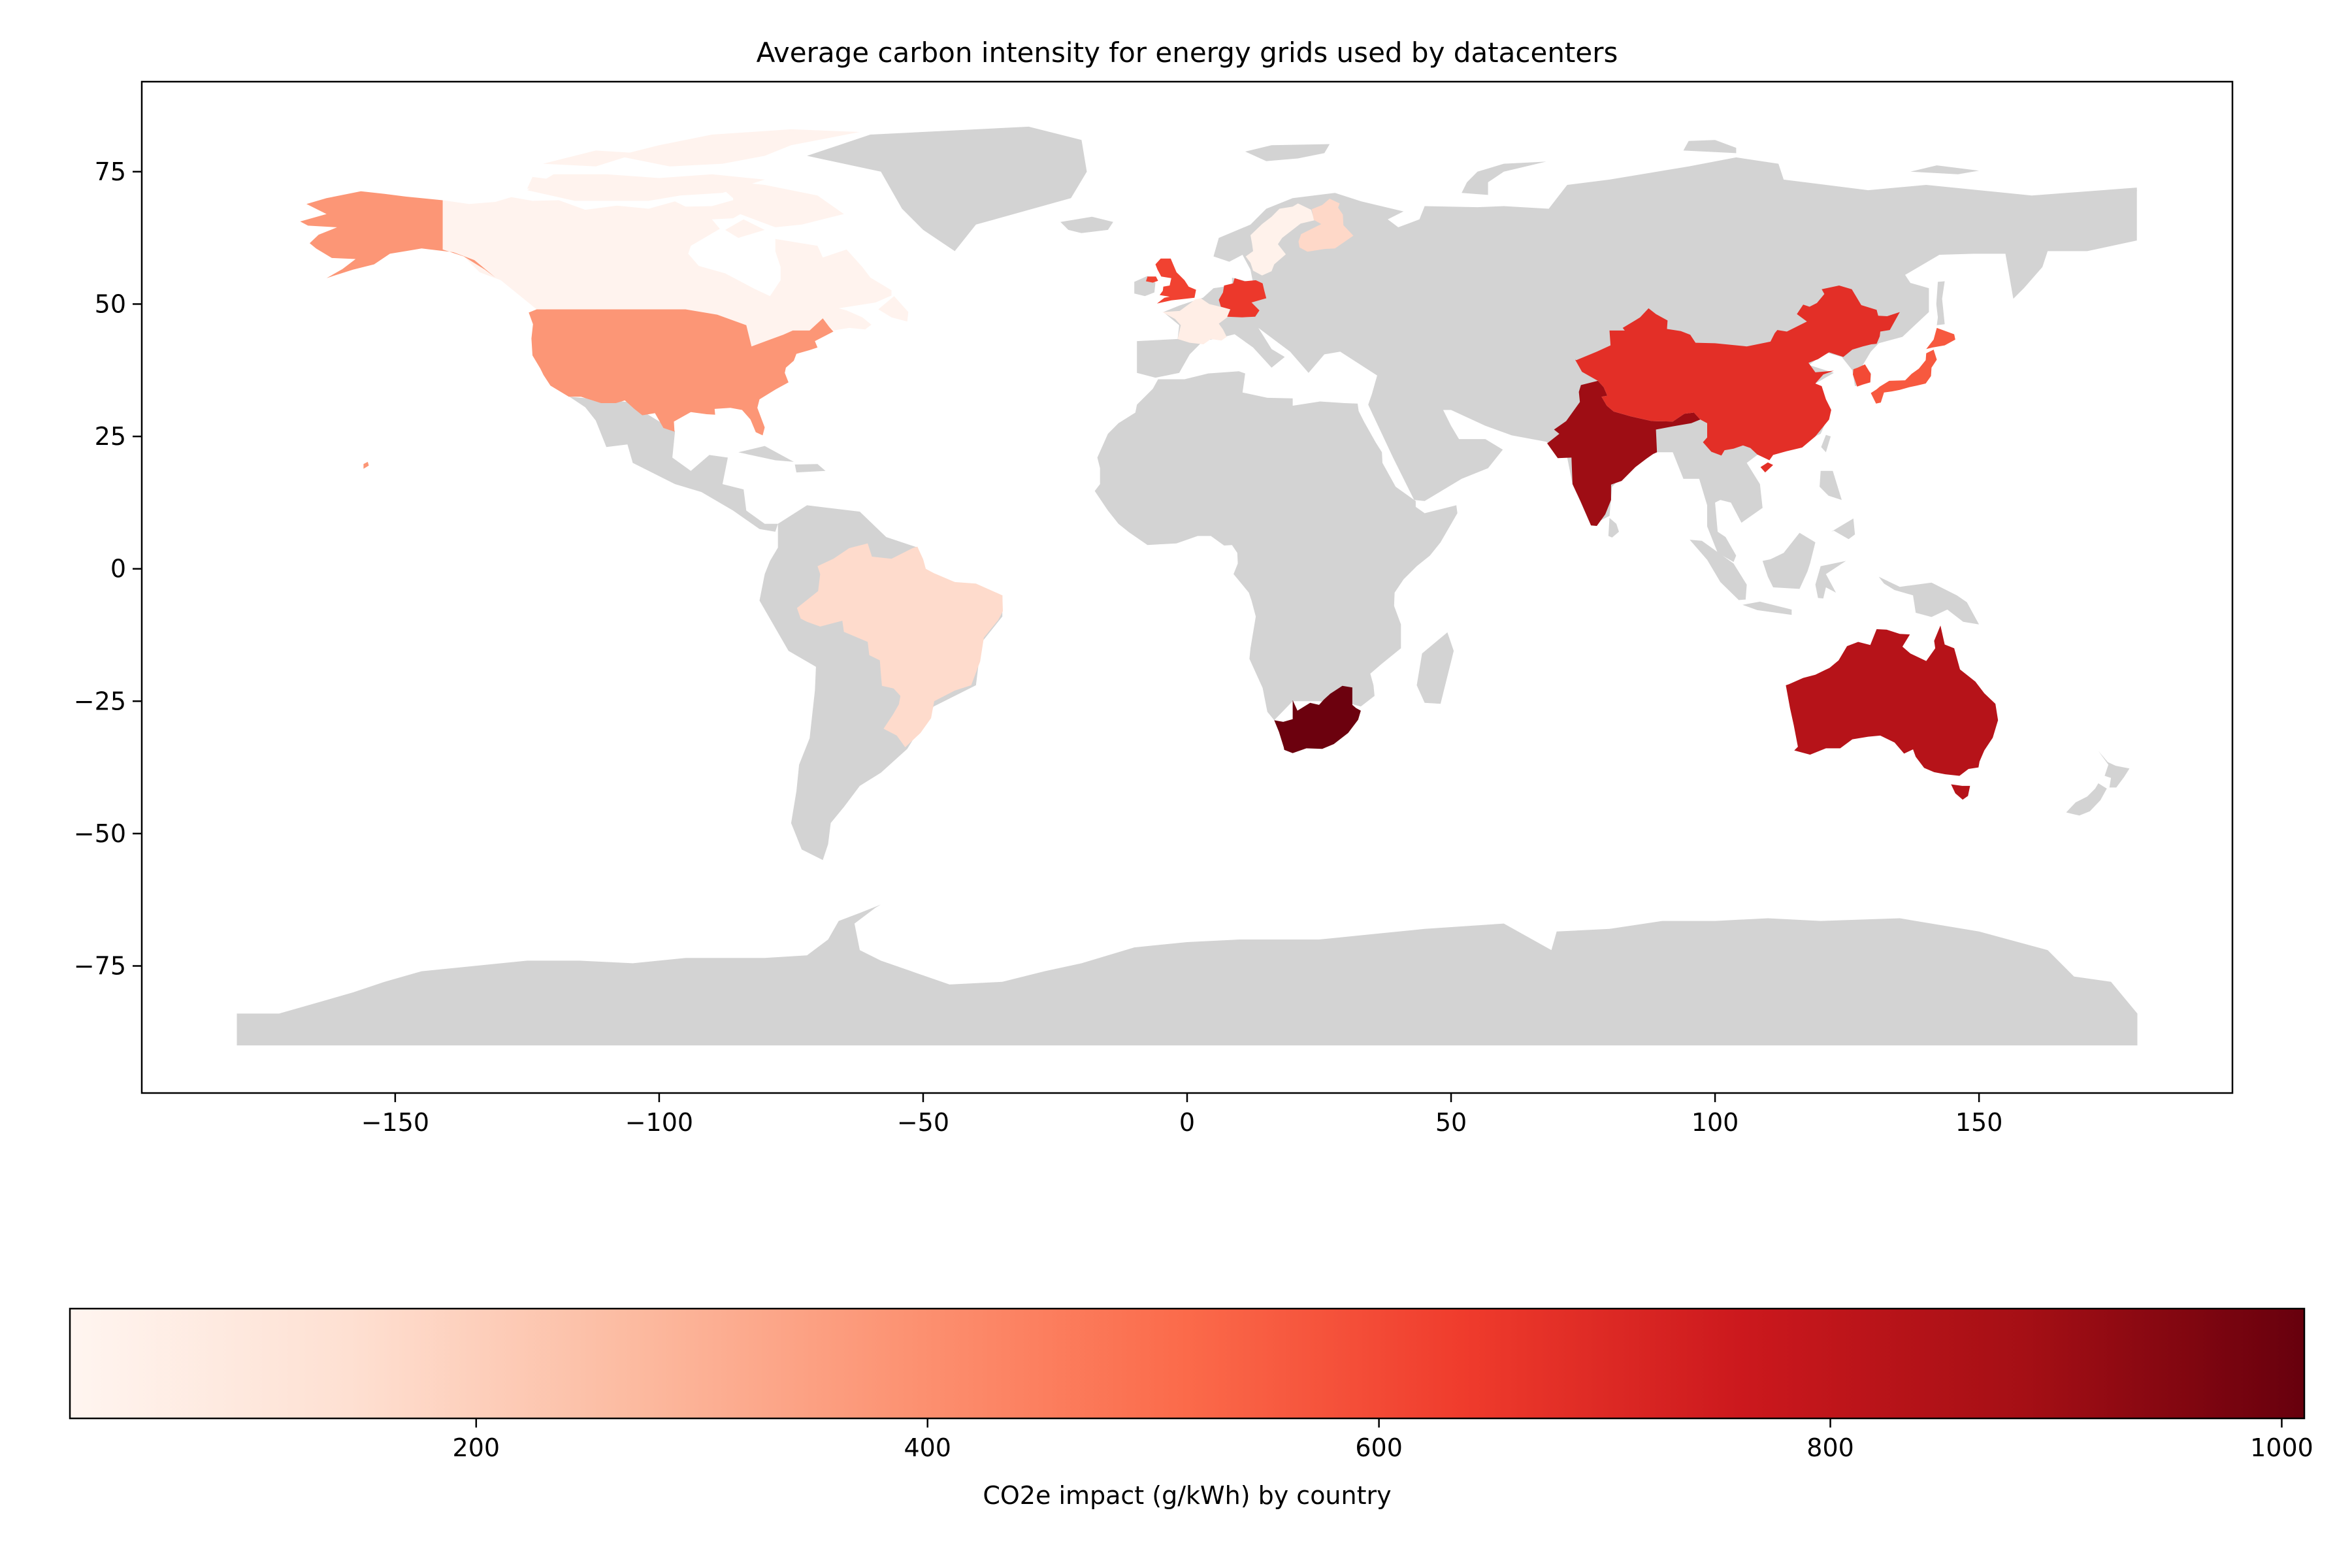 The height and width of the screenshot is (1568, 2352). What do you see at coordinates (1196, 321) in the screenshot?
I see `country-france` at bounding box center [1196, 321].